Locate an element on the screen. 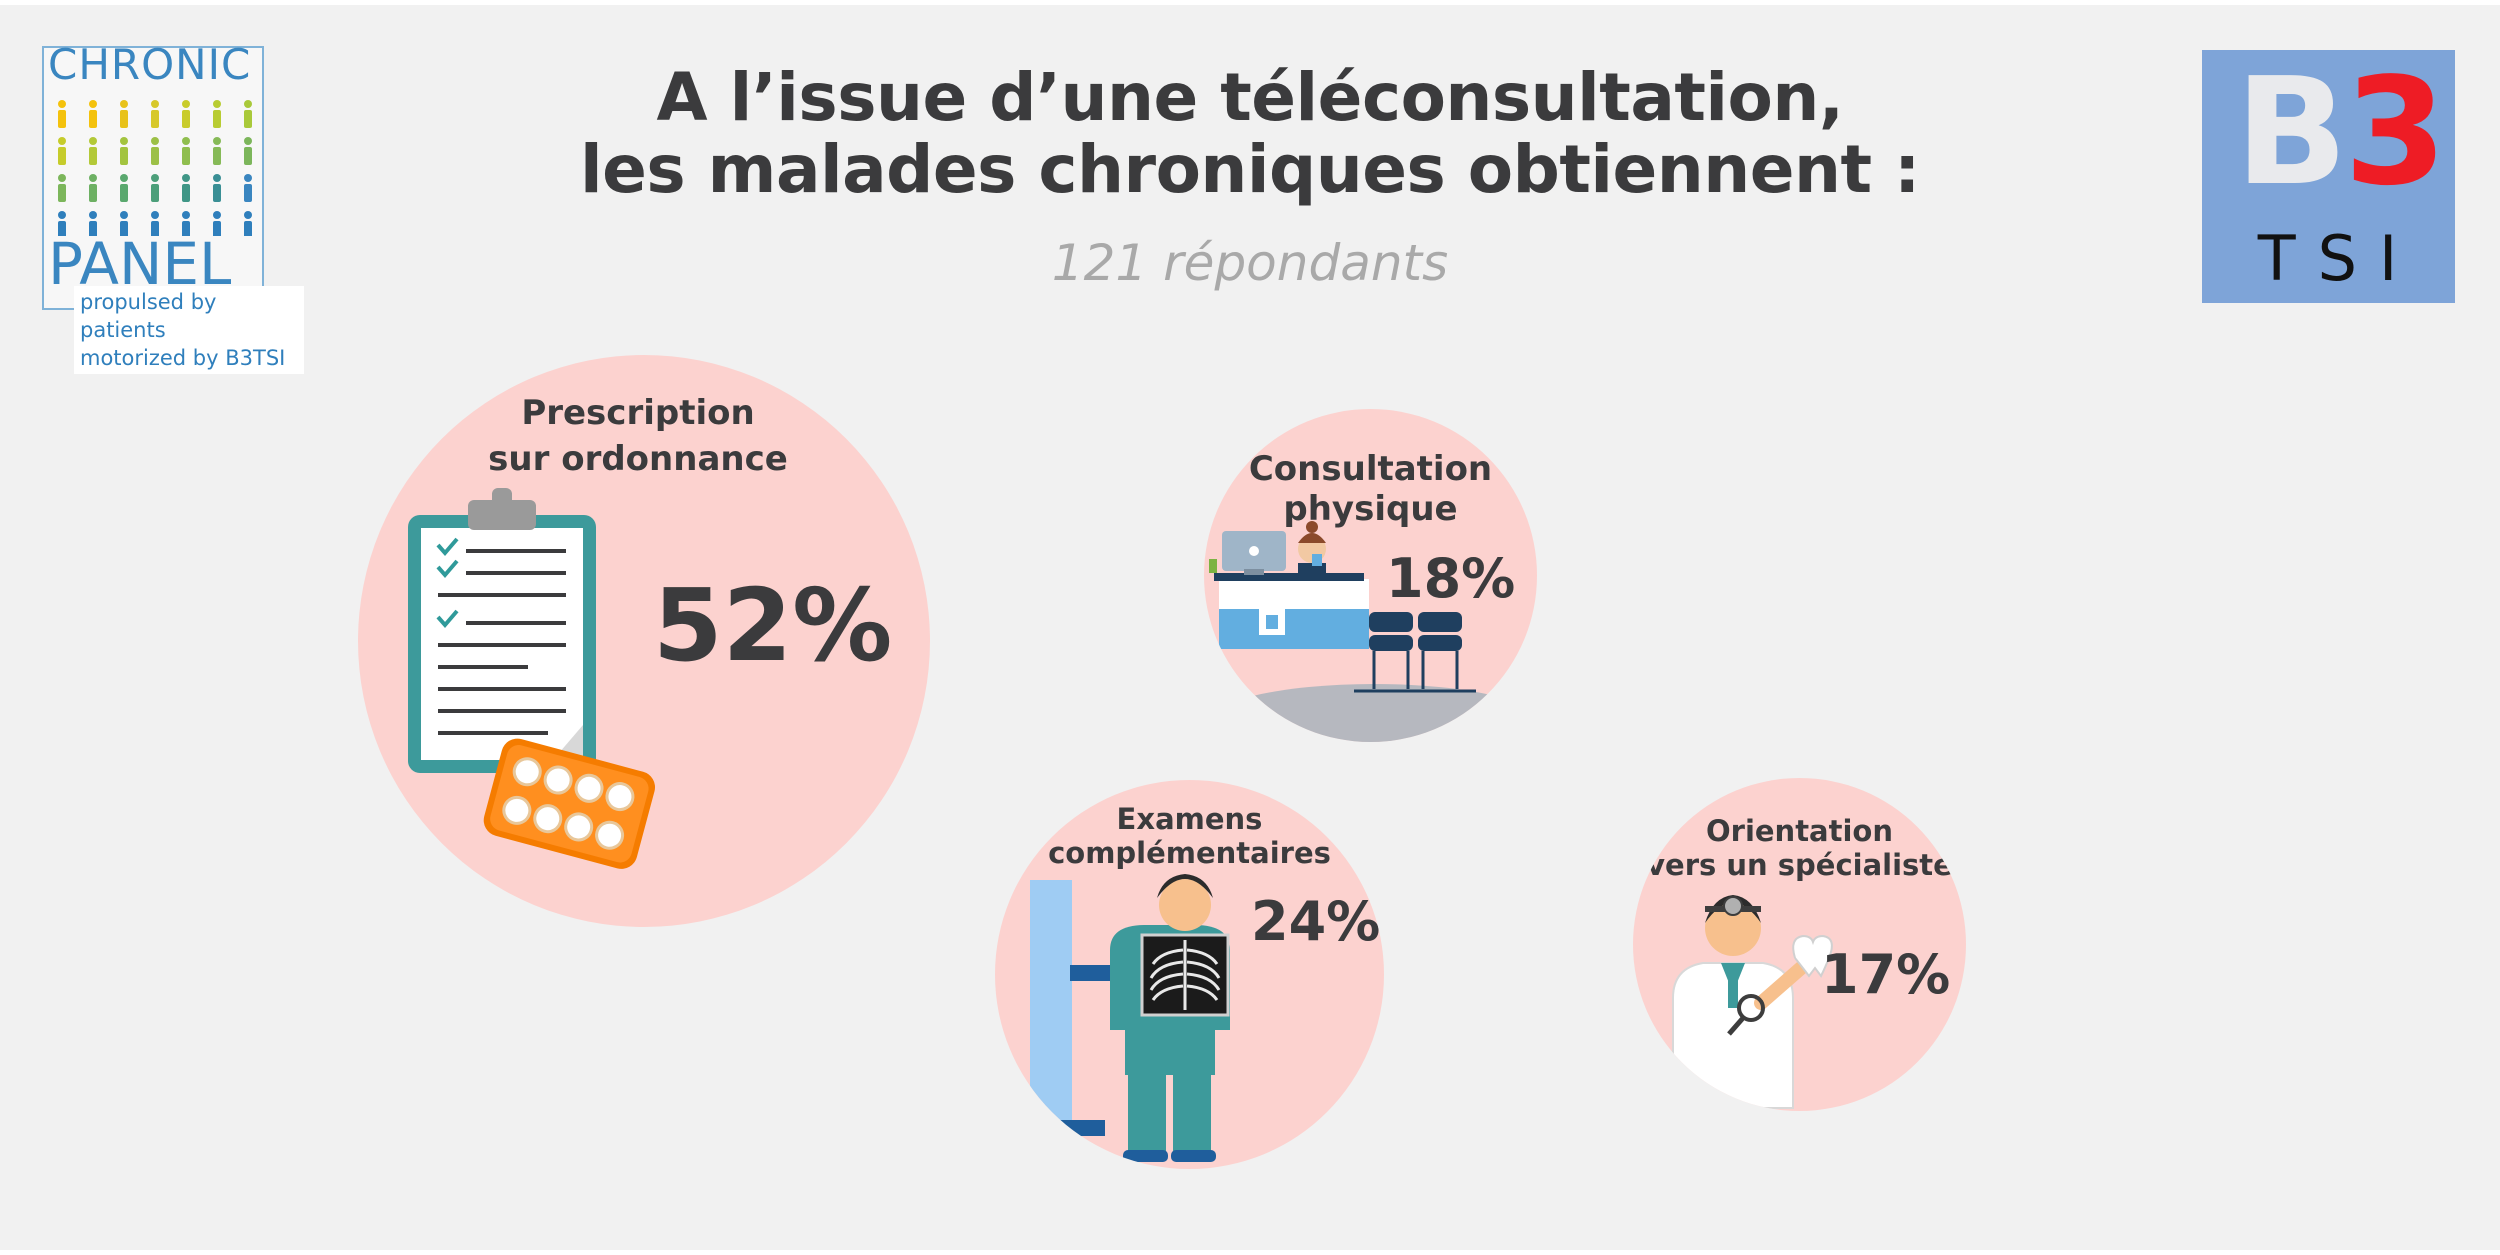 This screenshot has height=1255, width=2500. b3tsi-logo: B 3 TSI is located at coordinates (2328, 176).